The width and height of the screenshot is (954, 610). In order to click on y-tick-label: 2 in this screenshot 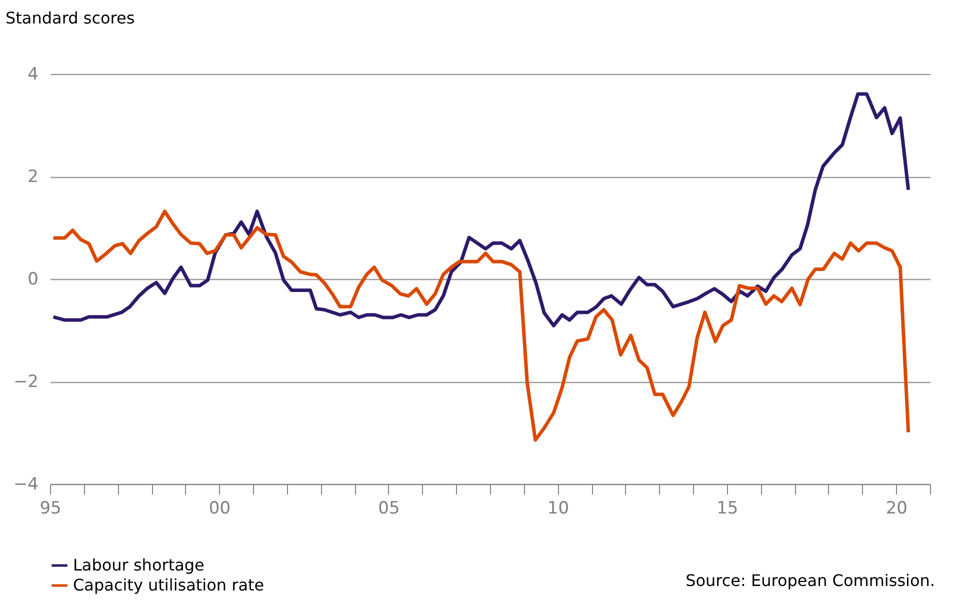, I will do `click(33, 177)`.